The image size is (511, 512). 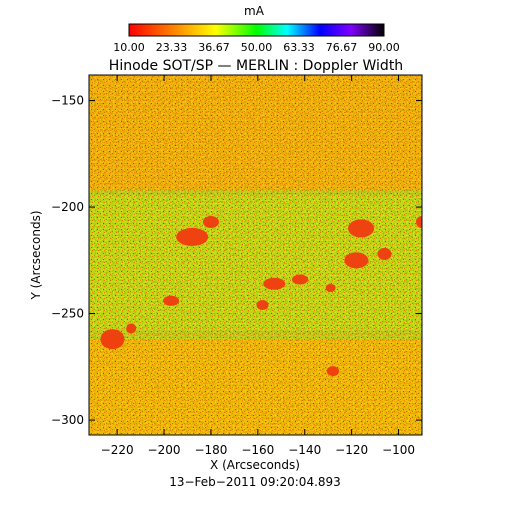 What do you see at coordinates (304, 450) in the screenshot?
I see `x-tick-label: −140` at bounding box center [304, 450].